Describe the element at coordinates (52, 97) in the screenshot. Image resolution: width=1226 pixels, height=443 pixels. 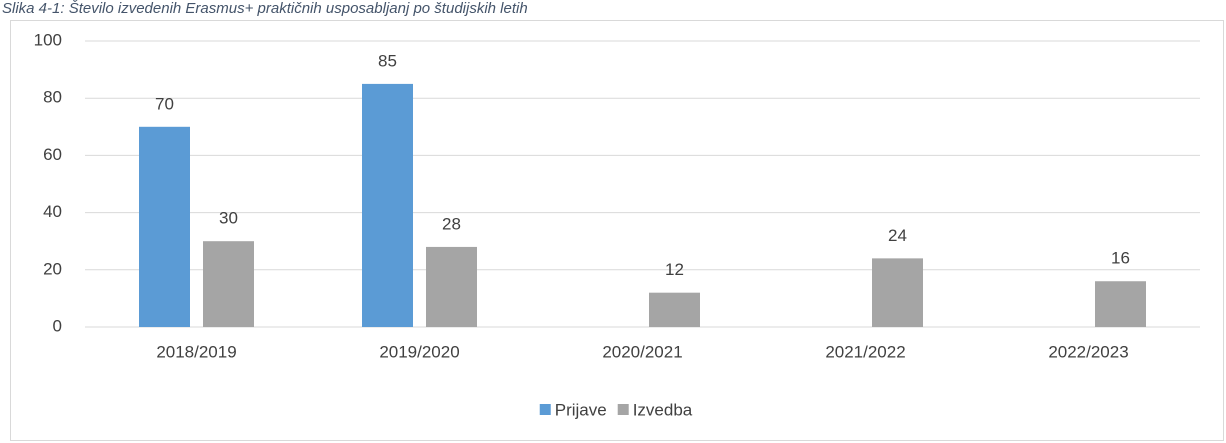
I see `y-tick-label: 80` at that location.